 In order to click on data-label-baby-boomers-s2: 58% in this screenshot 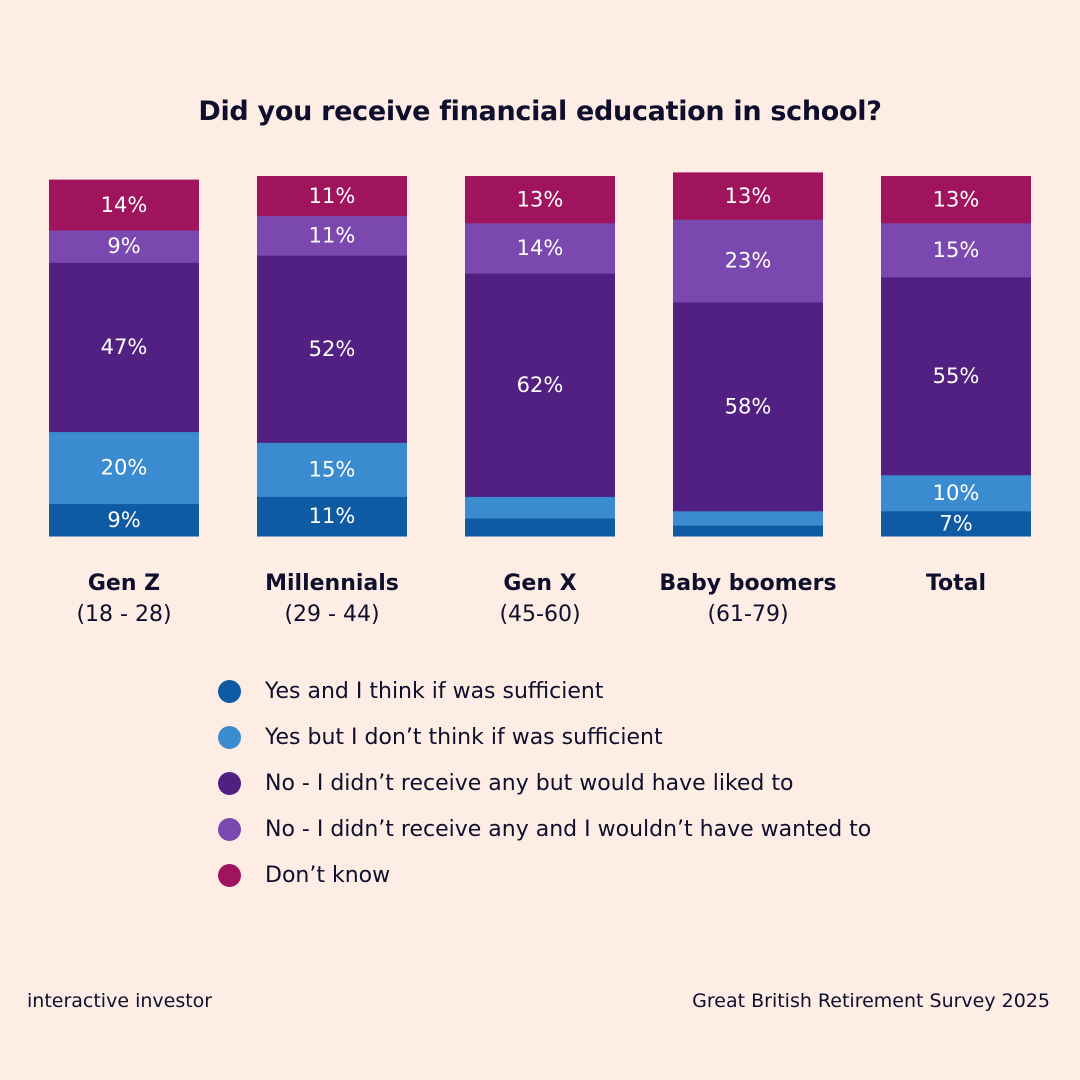, I will do `click(748, 406)`.